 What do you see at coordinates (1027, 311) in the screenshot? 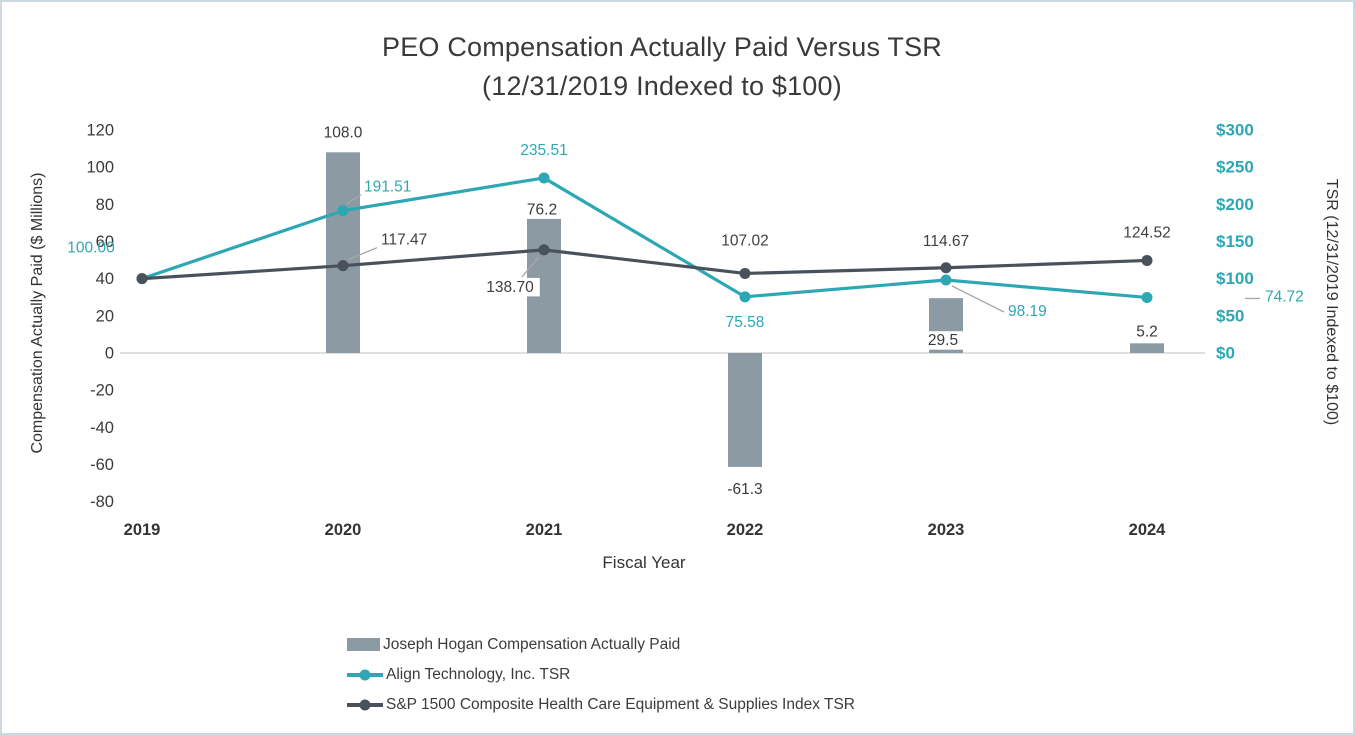
I see `data-label: 98.19` at bounding box center [1027, 311].